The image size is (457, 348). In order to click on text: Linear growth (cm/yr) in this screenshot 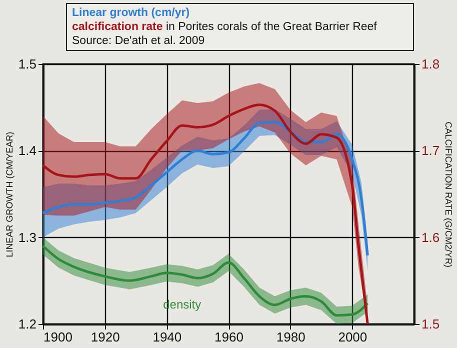, I will do `click(131, 13)`.